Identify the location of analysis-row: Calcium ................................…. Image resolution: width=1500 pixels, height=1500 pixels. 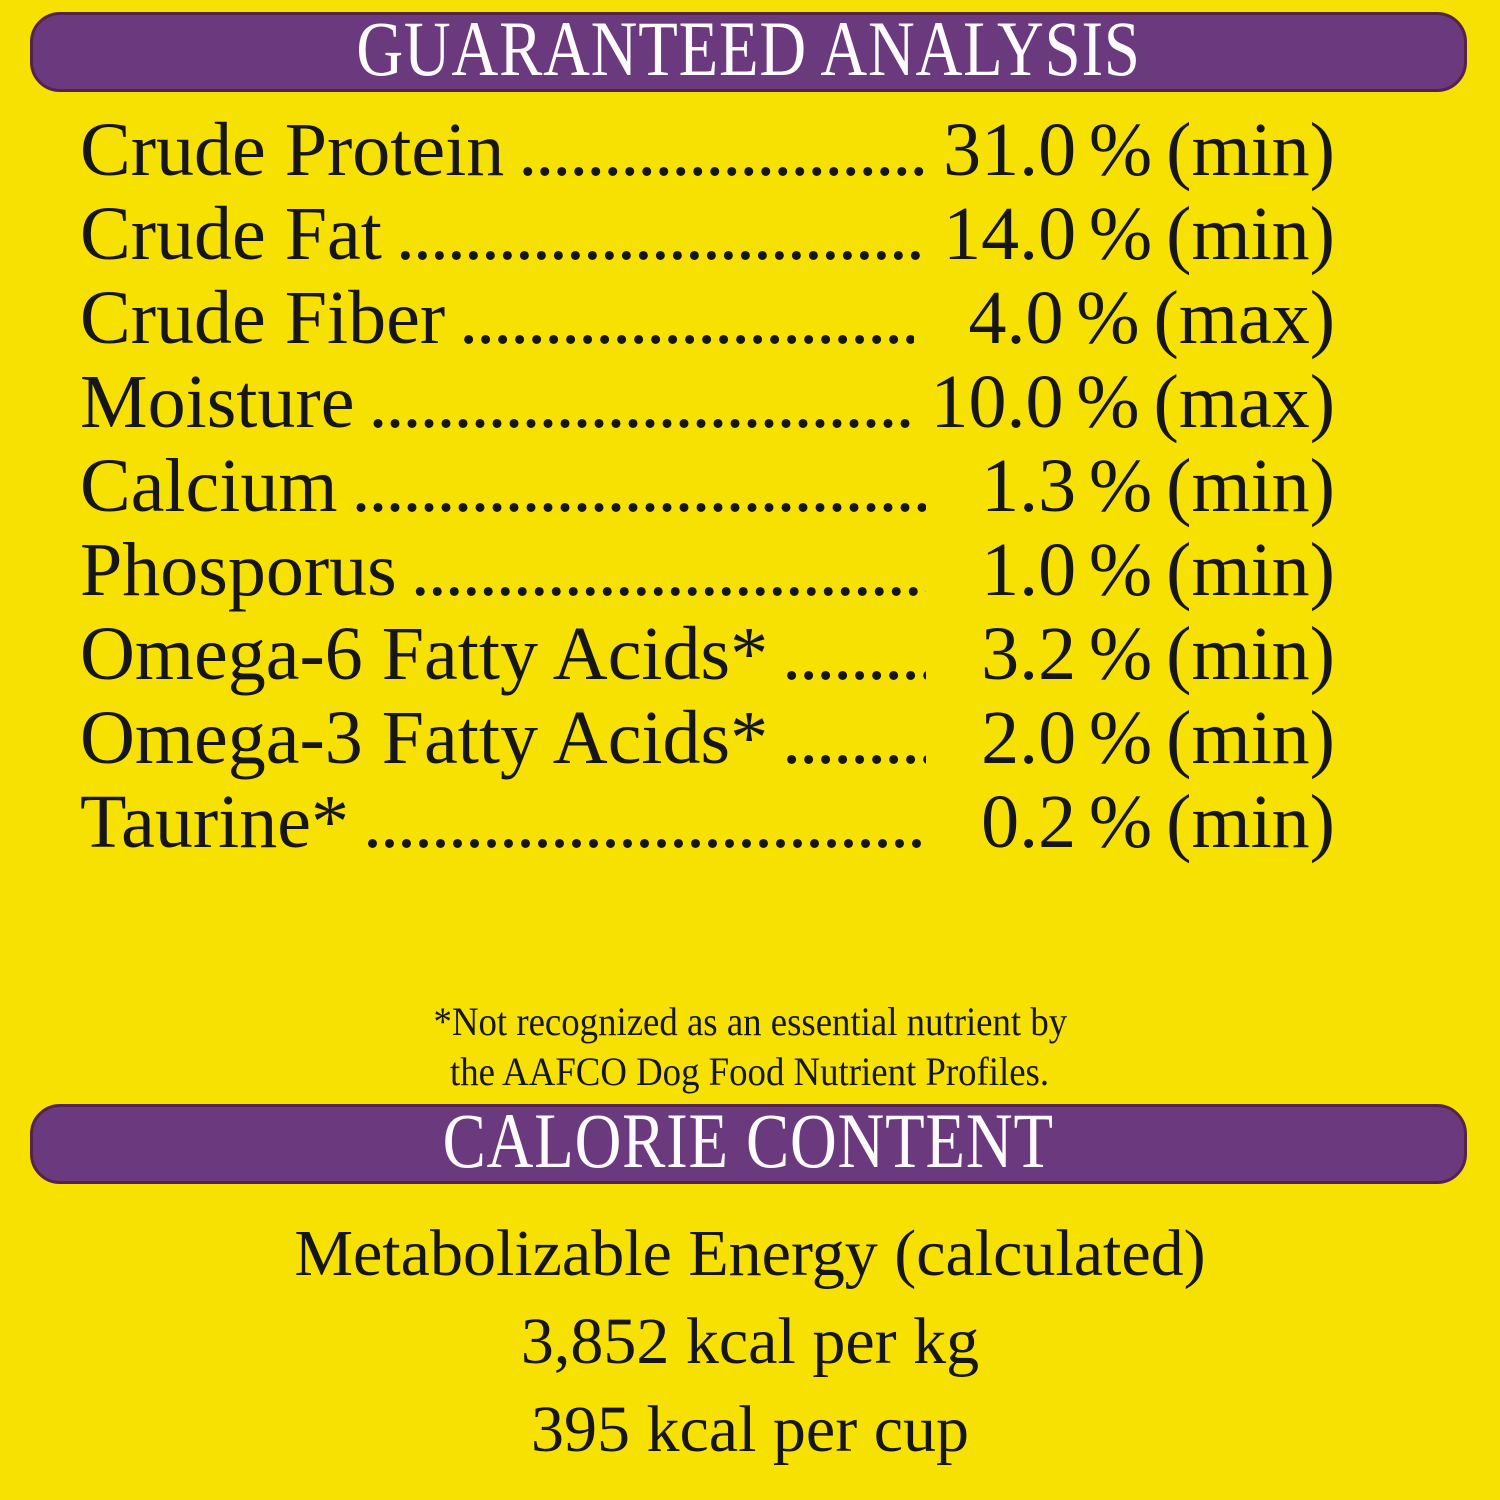
(707, 486).